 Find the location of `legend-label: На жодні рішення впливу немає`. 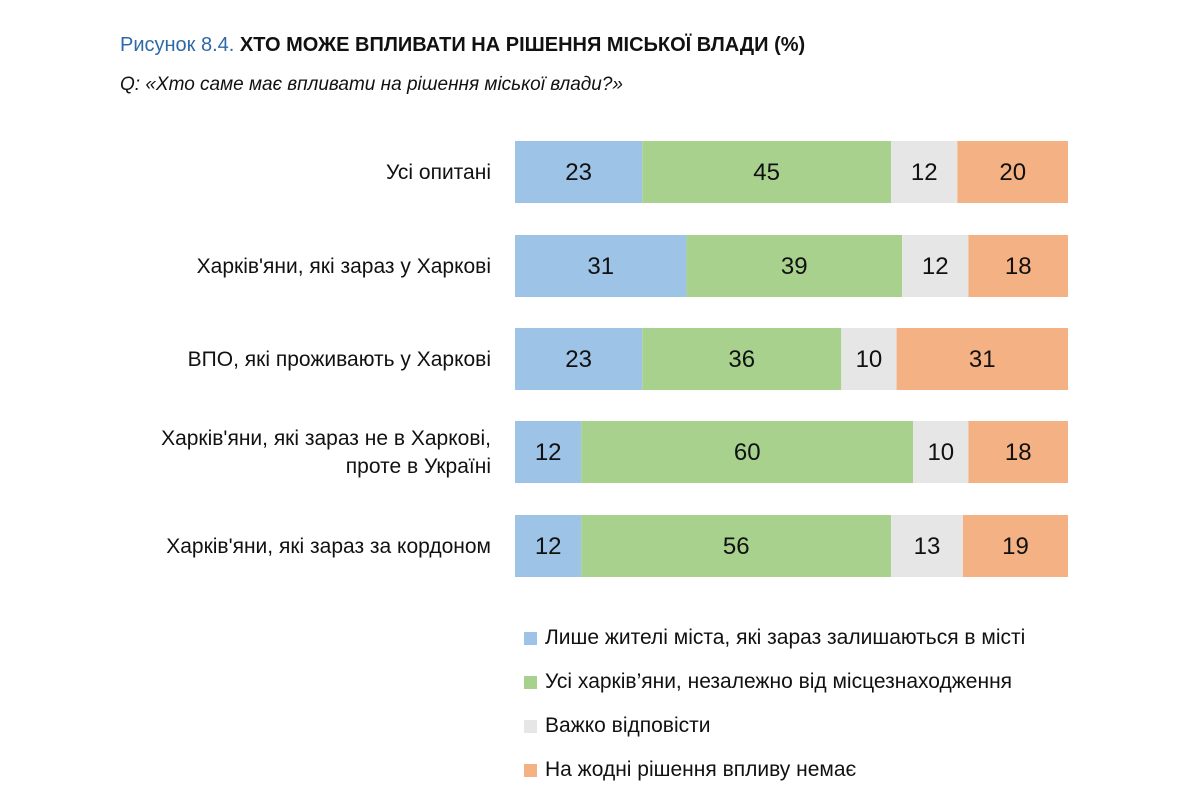

legend-label: На жодні рішення впливу немає is located at coordinates (701, 769).